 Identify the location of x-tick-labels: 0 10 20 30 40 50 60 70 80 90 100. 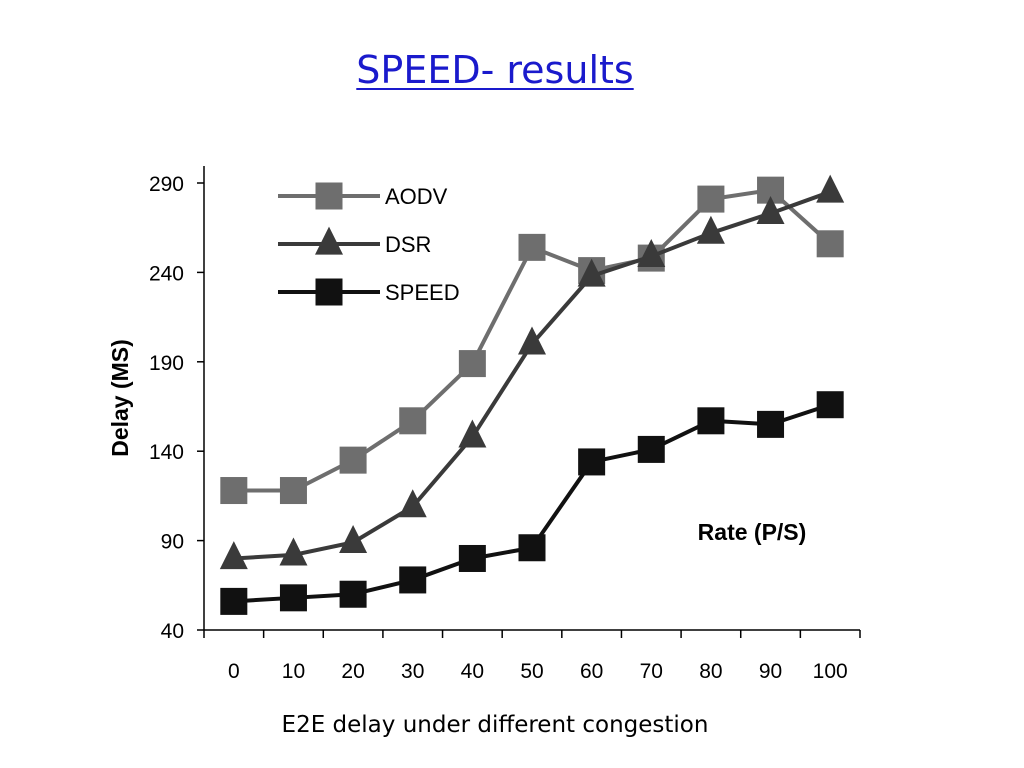
(538, 671).